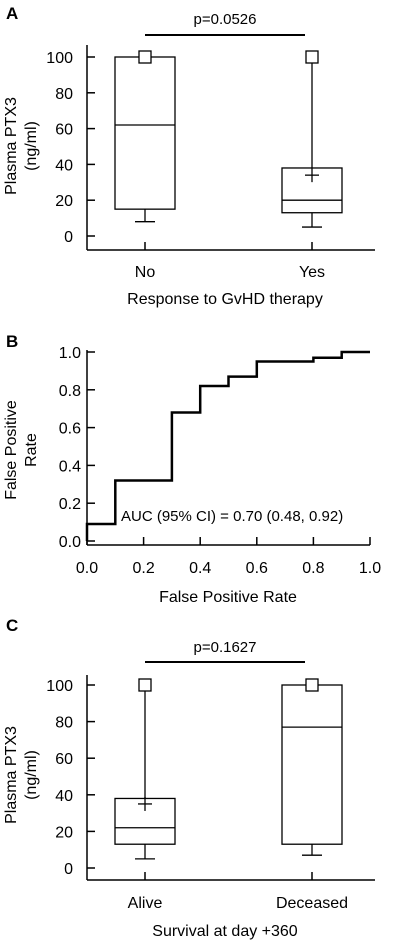  Describe the element at coordinates (12, 625) in the screenshot. I see `panel-c-letter: C` at that location.